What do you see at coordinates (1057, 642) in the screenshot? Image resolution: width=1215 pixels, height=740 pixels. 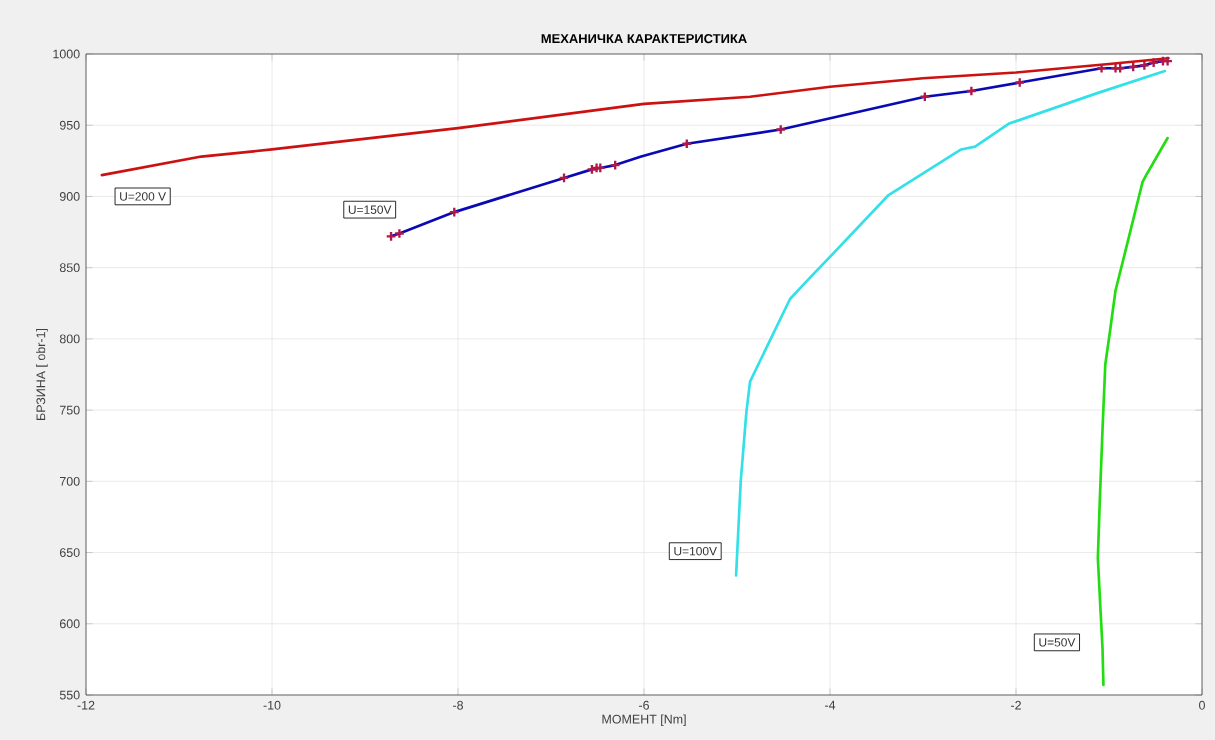 I see `text: U=50V` at bounding box center [1057, 642].